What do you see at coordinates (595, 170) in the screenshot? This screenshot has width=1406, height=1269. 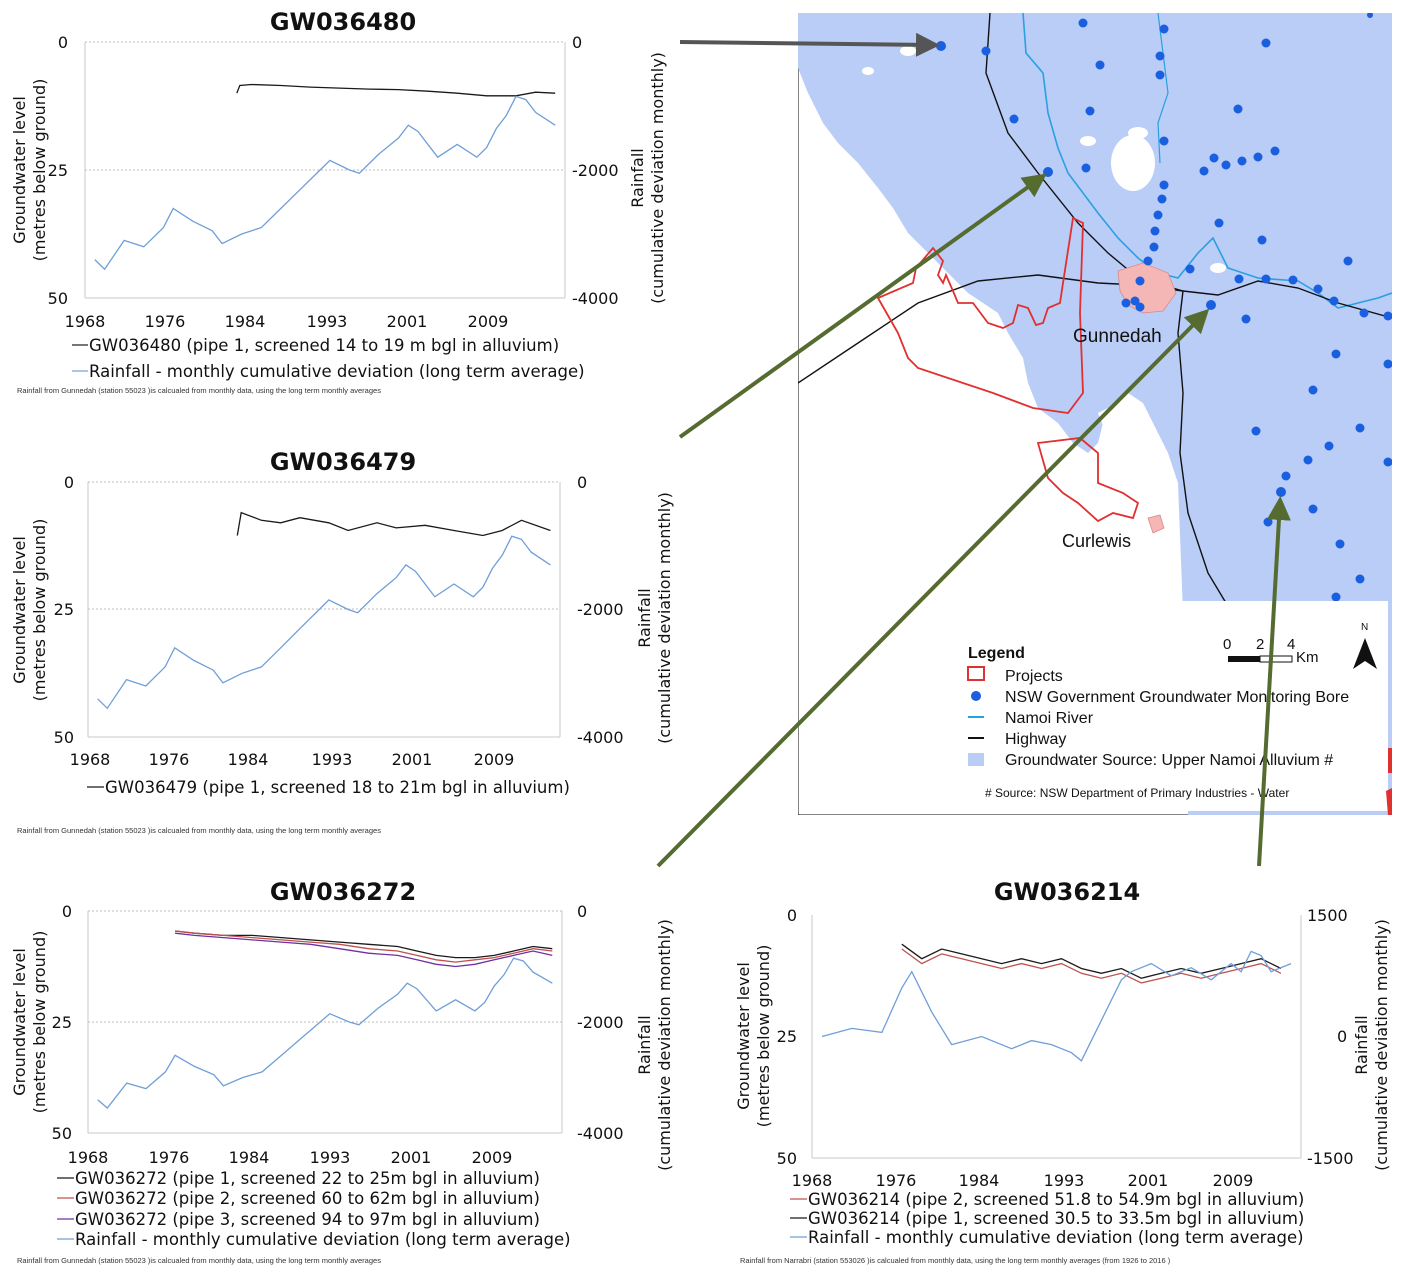 I see `y-ticks-right: 0 -2000 -4000` at bounding box center [595, 170].